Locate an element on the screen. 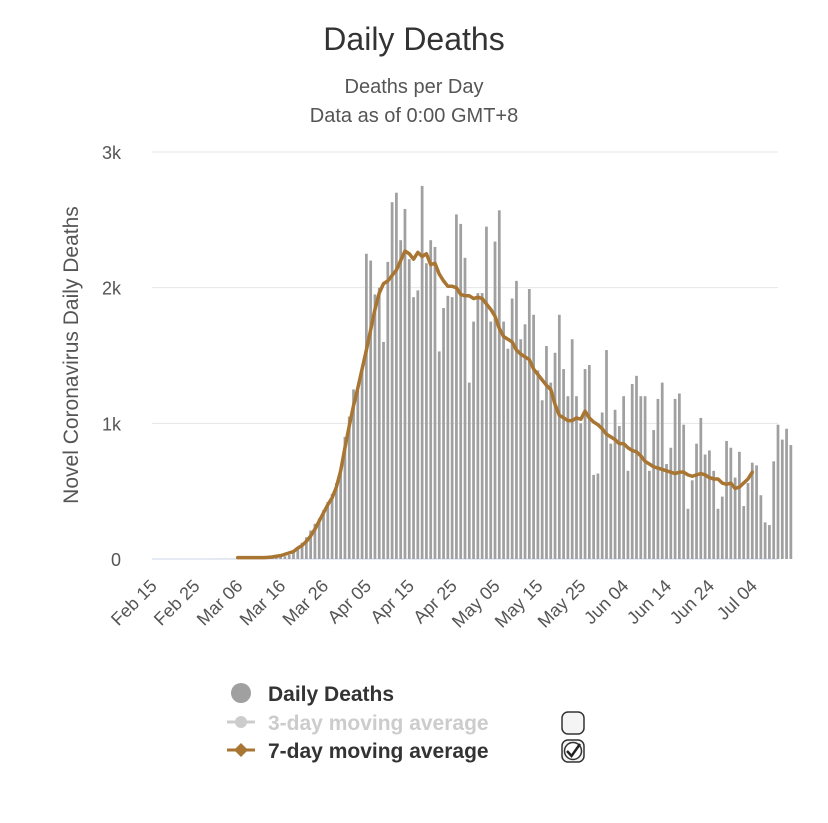 The image size is (828, 823). x-tick-label: Apr 15 is located at coordinates (392, 602).